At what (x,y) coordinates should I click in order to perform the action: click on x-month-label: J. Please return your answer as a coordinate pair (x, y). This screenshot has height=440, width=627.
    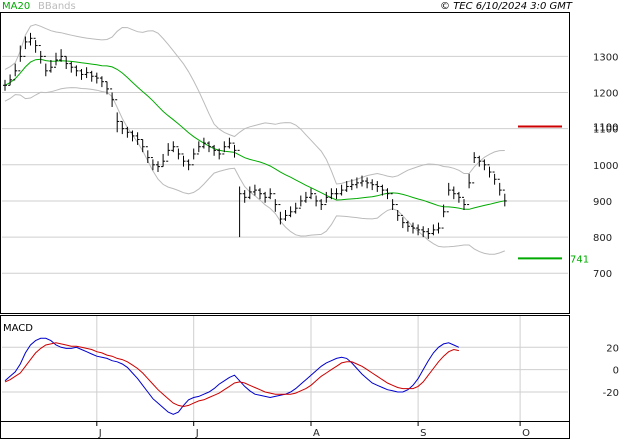
    Looking at the image, I should click on (100, 433).